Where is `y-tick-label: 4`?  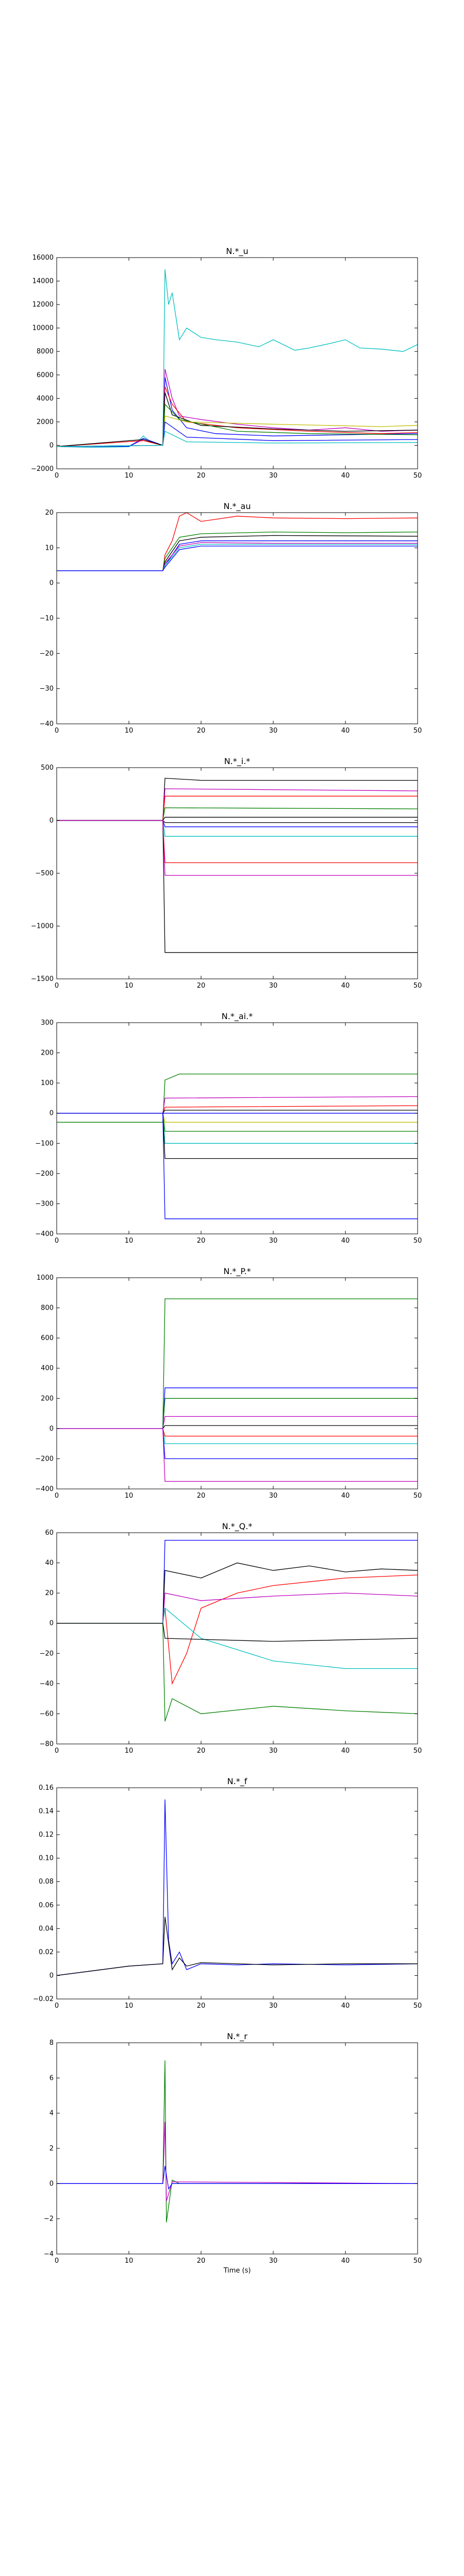 y-tick-label: 4 is located at coordinates (51, 2113).